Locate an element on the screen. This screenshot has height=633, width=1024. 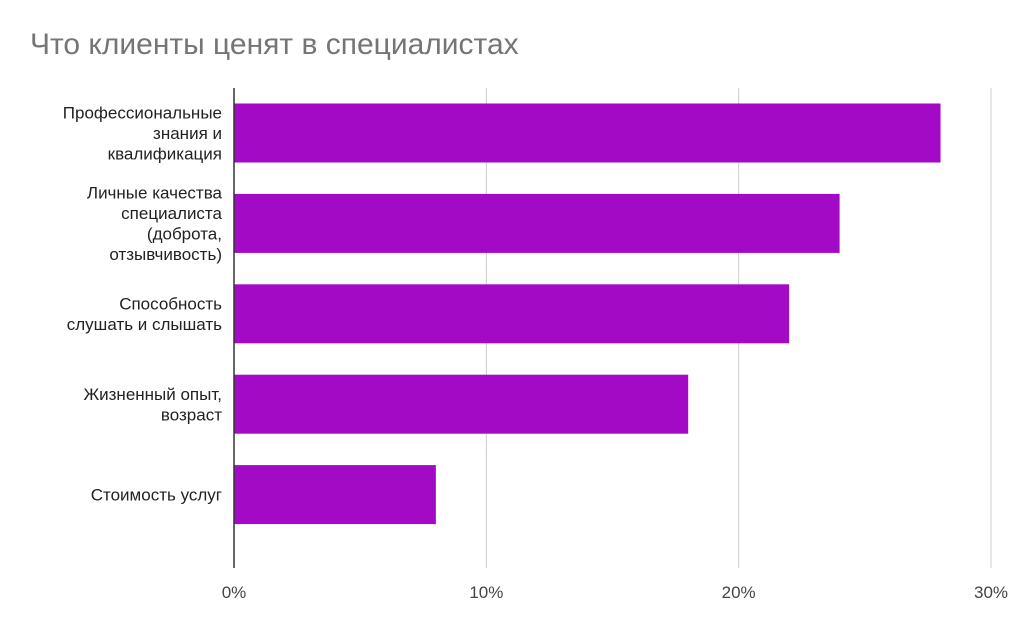
category-label-line: специалиста is located at coordinates (171, 213).